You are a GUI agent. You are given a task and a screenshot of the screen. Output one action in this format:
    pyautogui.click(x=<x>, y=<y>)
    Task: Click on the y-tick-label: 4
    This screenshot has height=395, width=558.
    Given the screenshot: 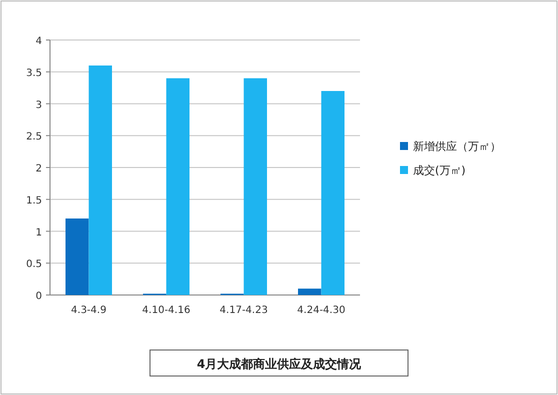 What is the action you would take?
    pyautogui.click(x=39, y=41)
    